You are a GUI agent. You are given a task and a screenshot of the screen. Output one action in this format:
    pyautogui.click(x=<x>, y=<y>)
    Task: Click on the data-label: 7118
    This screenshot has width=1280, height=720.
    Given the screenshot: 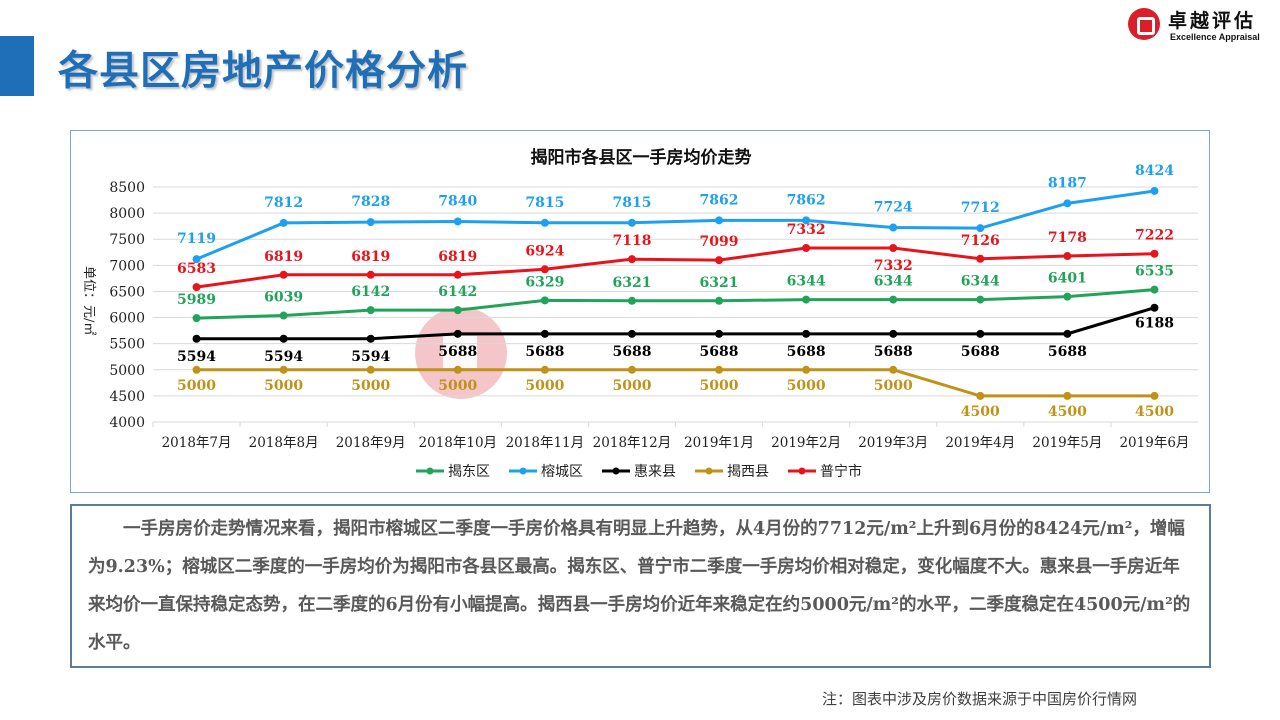 What is the action you would take?
    pyautogui.click(x=631, y=241)
    